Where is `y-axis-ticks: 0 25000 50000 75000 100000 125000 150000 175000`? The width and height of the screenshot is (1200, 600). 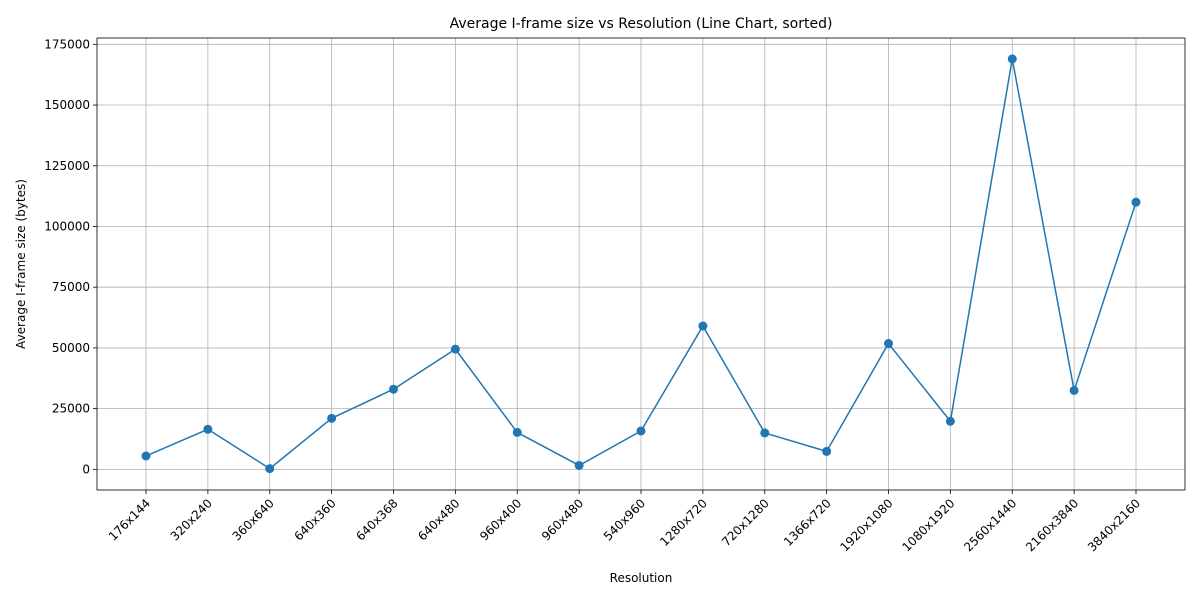
y-axis-ticks: 0 25000 50000 75000 100000 125000 150000 175000 is located at coordinates (70, 256).